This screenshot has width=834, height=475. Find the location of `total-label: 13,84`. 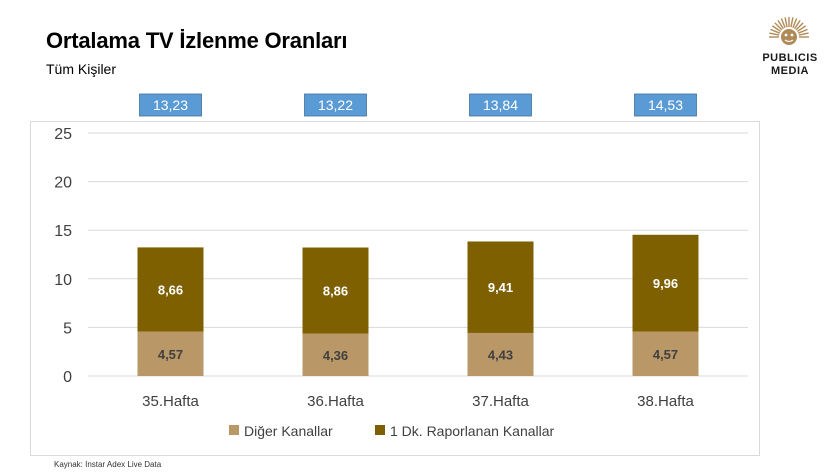

total-label: 13,84 is located at coordinates (500, 105).